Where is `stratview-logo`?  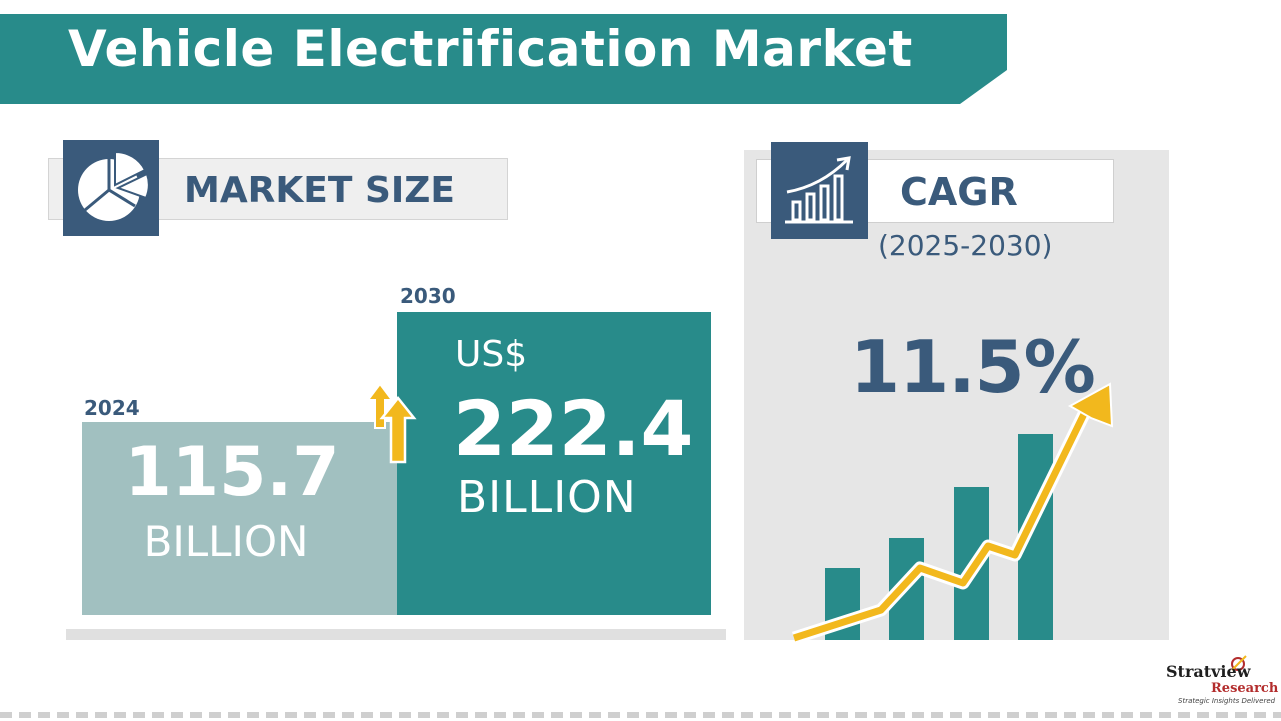
stratview-logo is located at coordinates (1239, 663).